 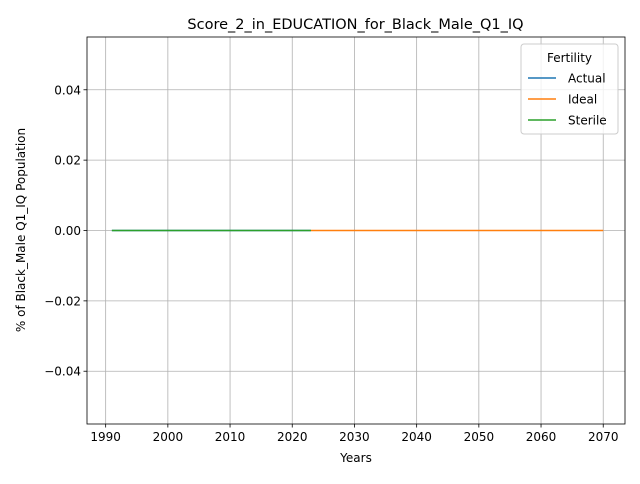 I want to click on x-tick-label: 2000, so click(x=168, y=437).